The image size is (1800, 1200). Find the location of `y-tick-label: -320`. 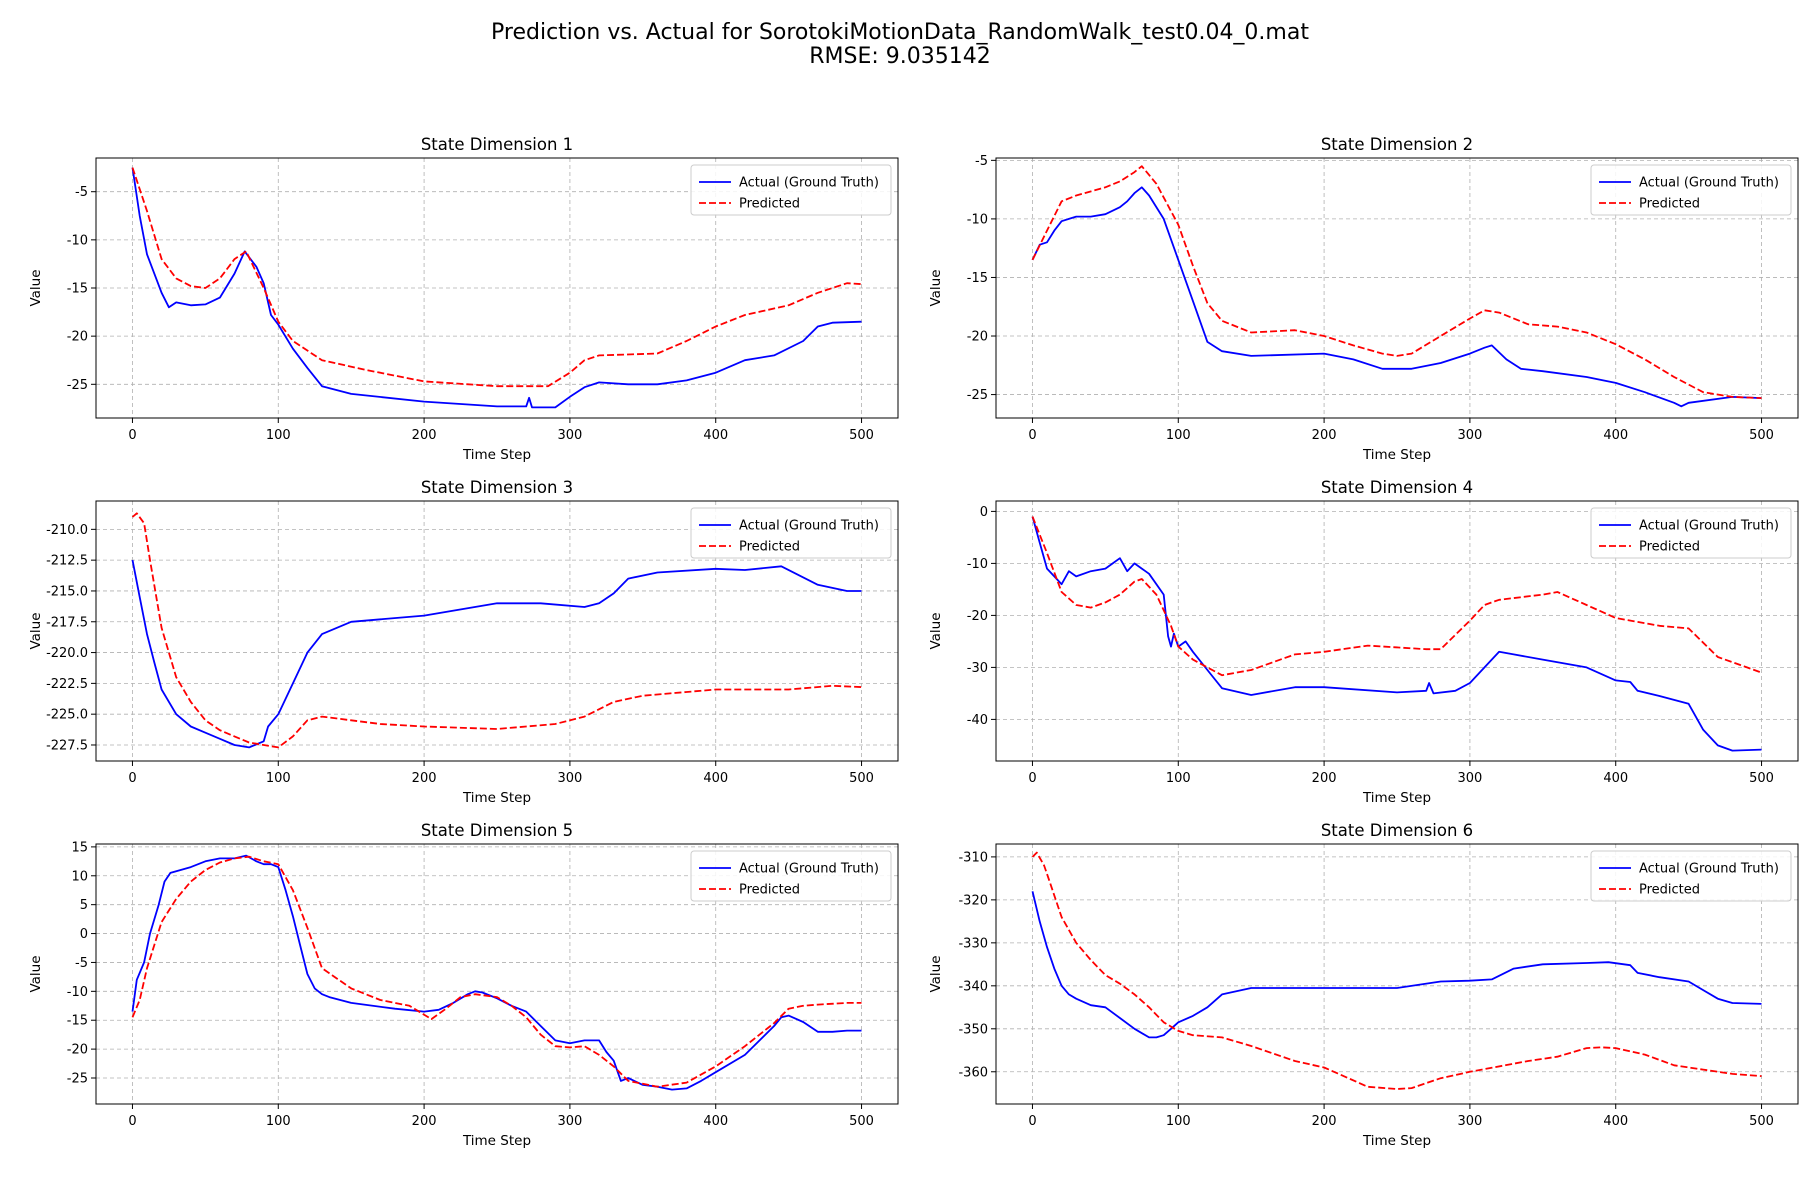

y-tick-label: -320 is located at coordinates (973, 900).